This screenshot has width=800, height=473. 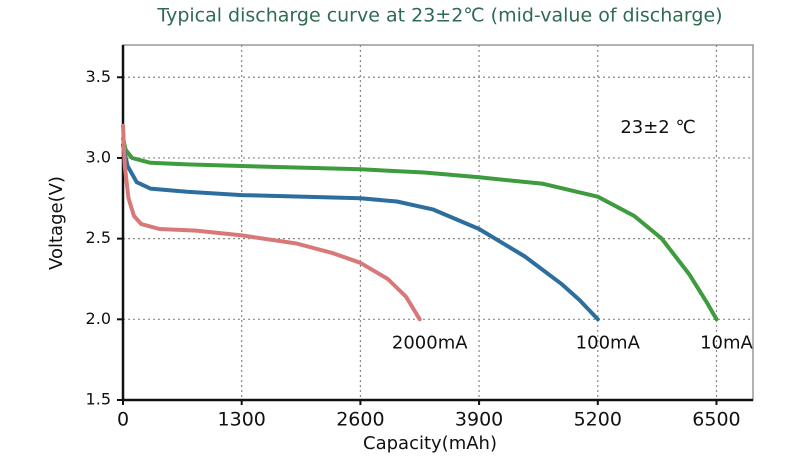 What do you see at coordinates (242, 420) in the screenshot?
I see `x-tick-label: 1300` at bounding box center [242, 420].